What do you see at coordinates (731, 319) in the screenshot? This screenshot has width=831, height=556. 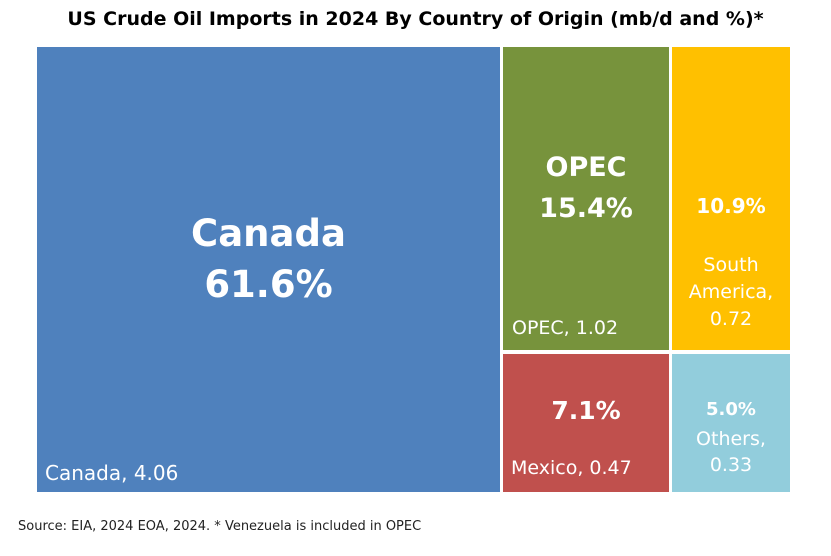 I see `tile-south-america-label-line: 0.72` at bounding box center [731, 319].